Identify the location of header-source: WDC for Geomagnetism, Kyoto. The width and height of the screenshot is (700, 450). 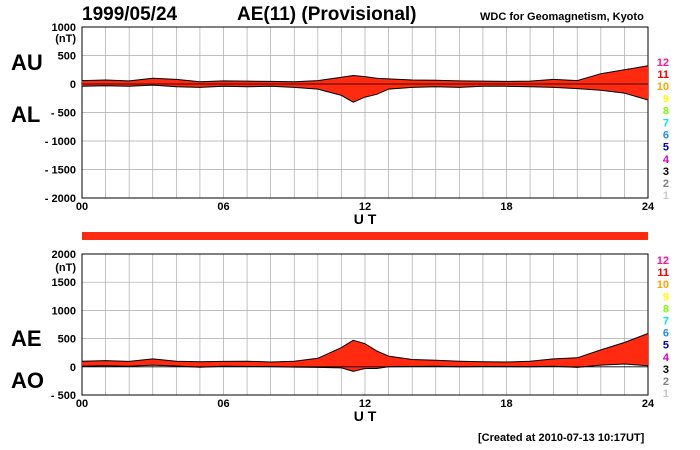
(562, 17).